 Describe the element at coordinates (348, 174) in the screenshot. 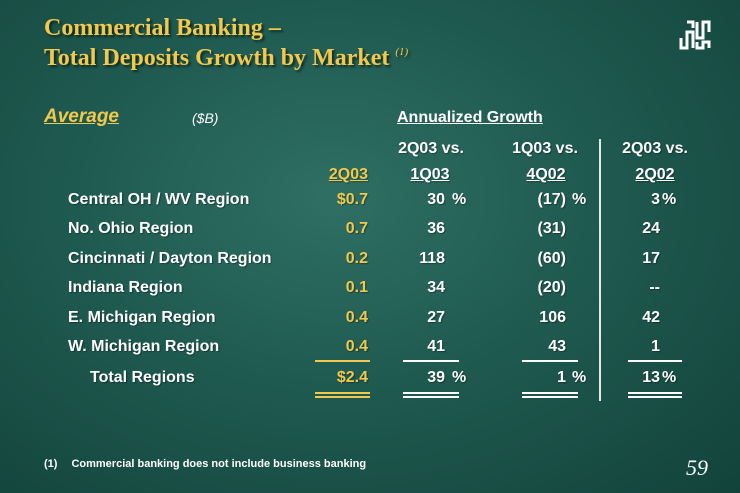

I see `col1-header: 2Q03` at that location.